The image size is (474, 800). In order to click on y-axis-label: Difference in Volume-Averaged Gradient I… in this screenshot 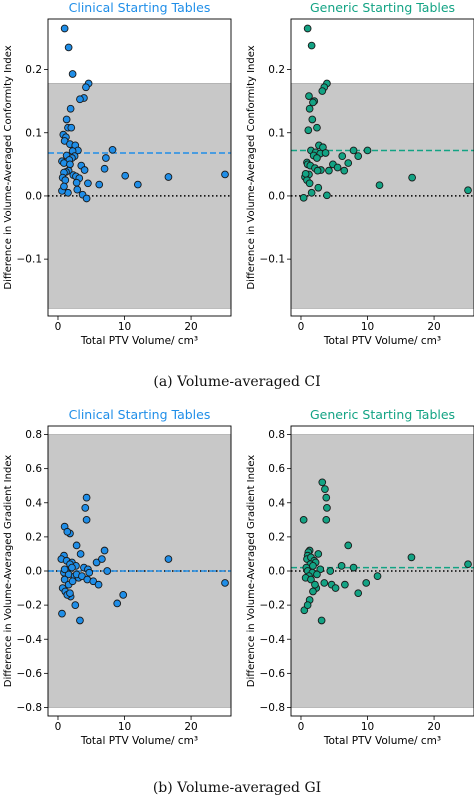, I will do `click(8, 571)`.